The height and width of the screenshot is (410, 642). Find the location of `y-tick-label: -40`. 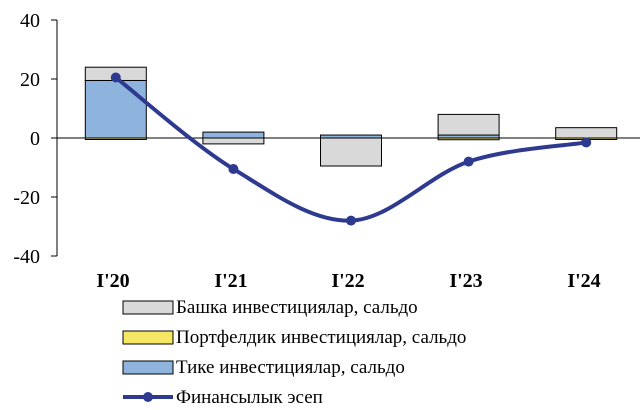

y-tick-label: -40 is located at coordinates (26, 257).